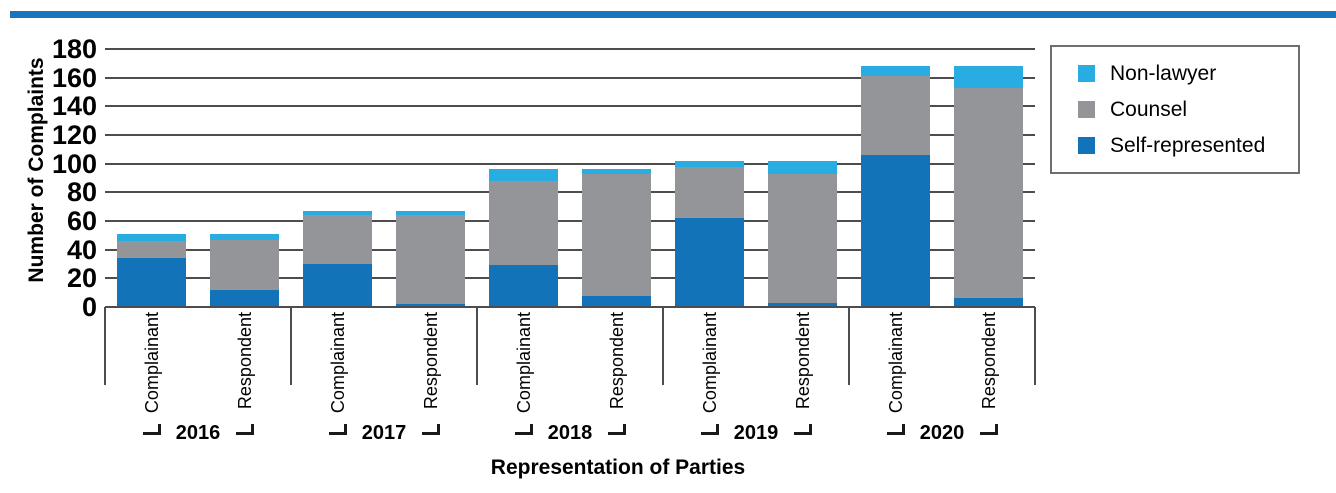 This screenshot has height=493, width=1336. I want to click on legend-label: Counsel, so click(1149, 109).